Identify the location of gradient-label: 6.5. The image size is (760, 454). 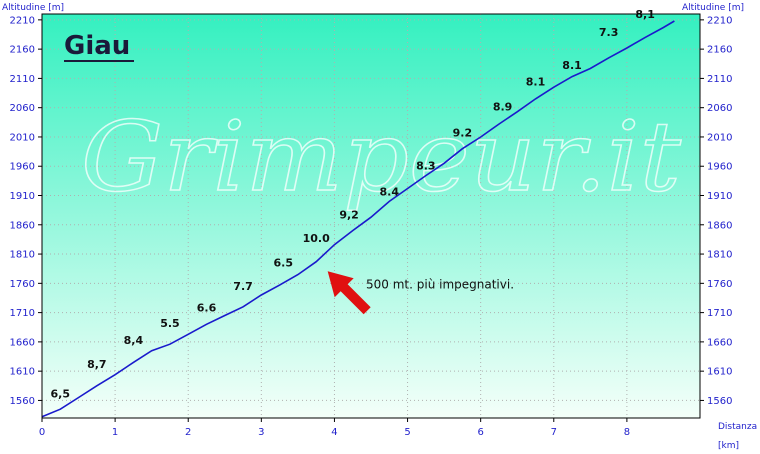
(284, 262).